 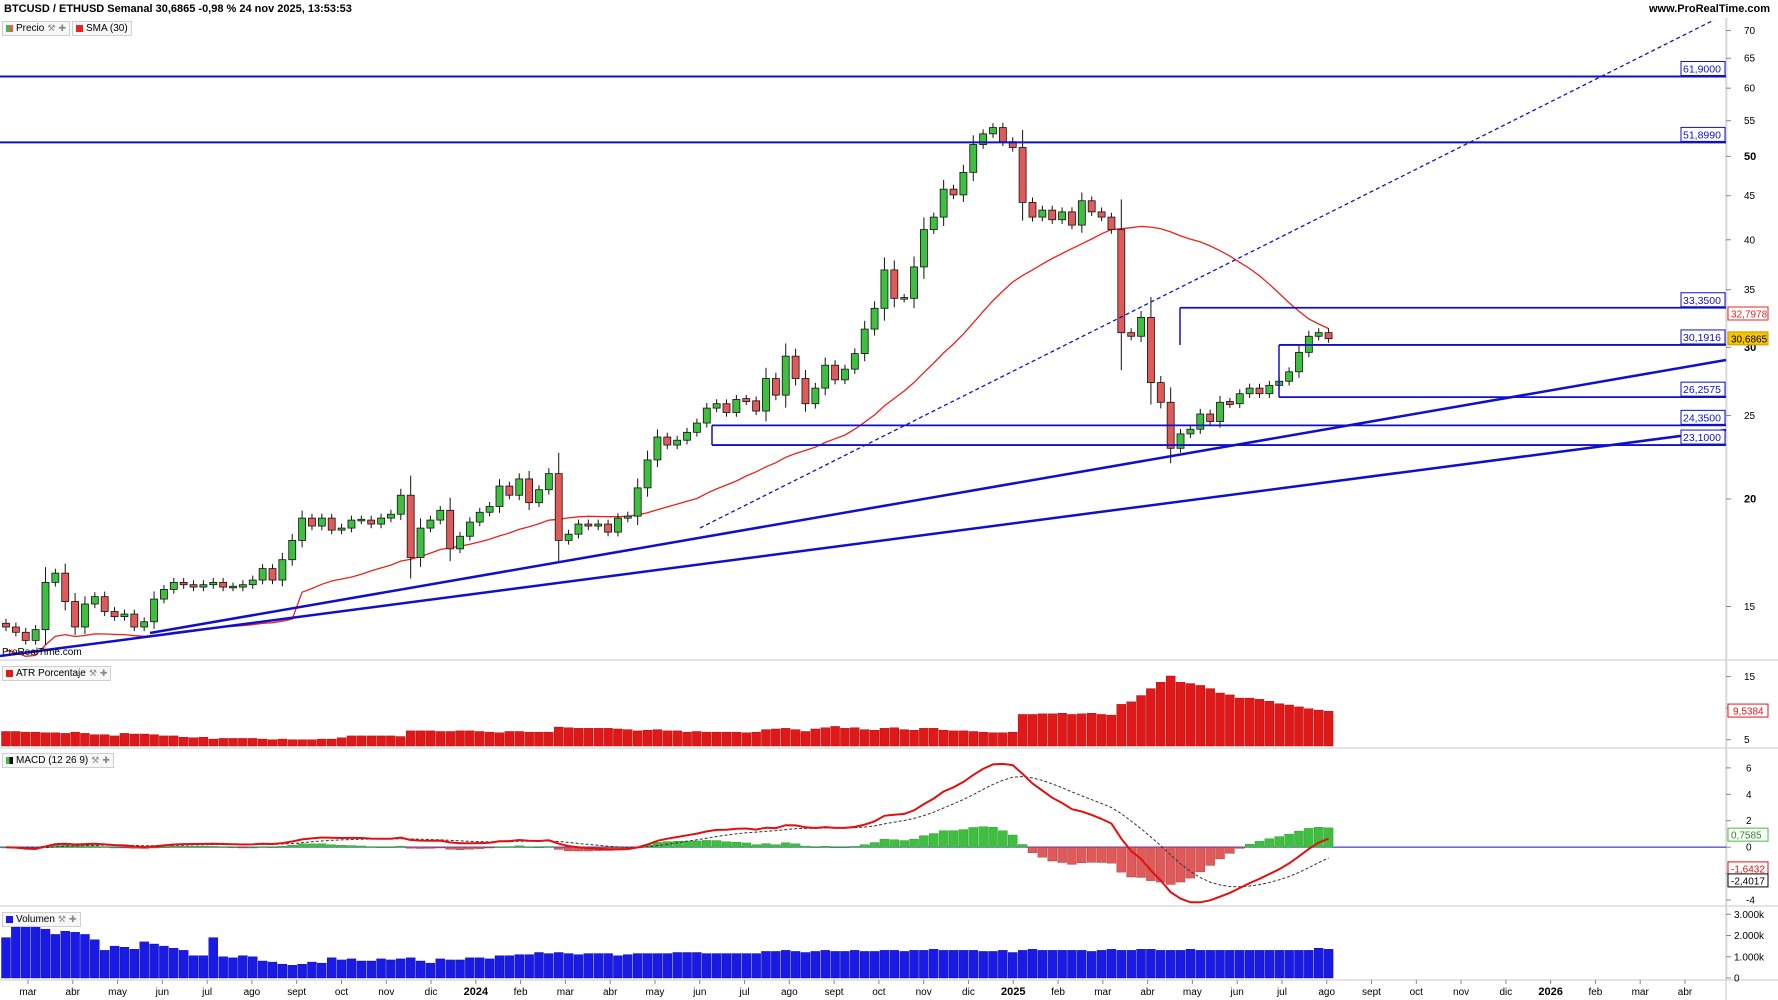 I want to click on volume-tick-label: 2.000k, so click(x=1749, y=936).